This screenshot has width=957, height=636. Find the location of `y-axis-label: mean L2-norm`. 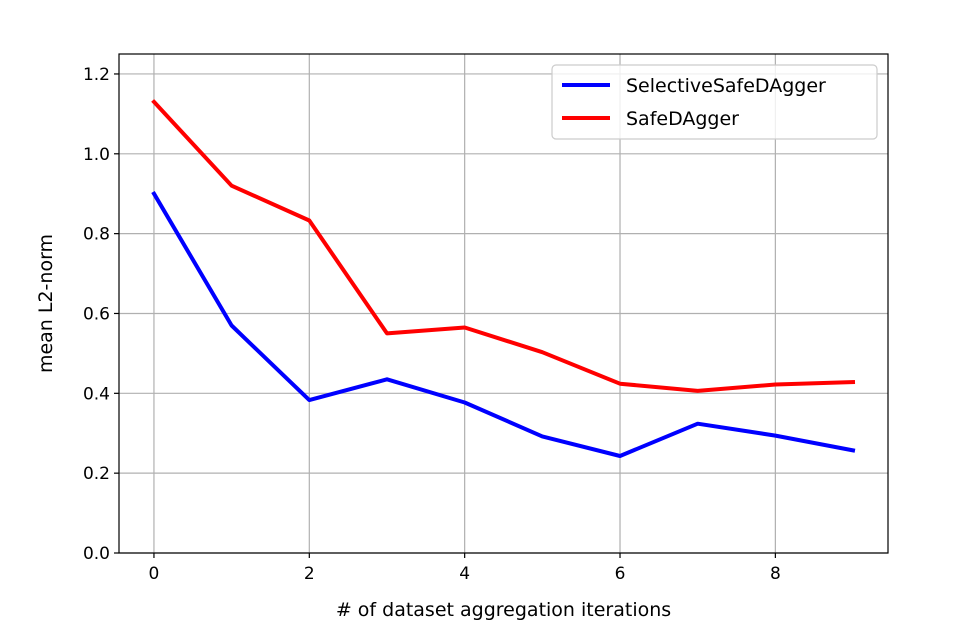

y-axis-label: mean L2-norm is located at coordinates (46, 303).